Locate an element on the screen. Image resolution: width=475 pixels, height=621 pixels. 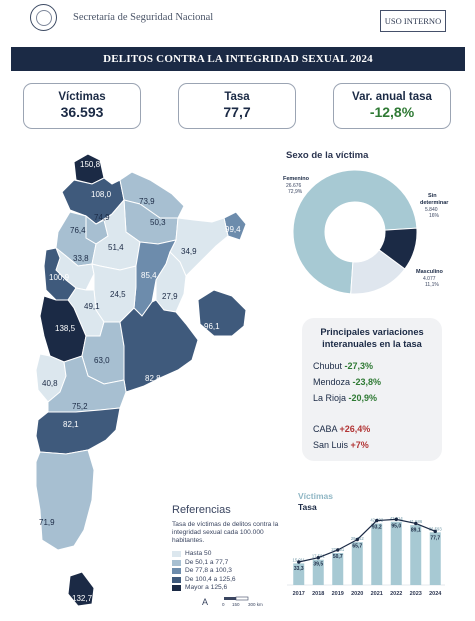
slice-value-masculino: 4.077 is located at coordinates (429, 279).